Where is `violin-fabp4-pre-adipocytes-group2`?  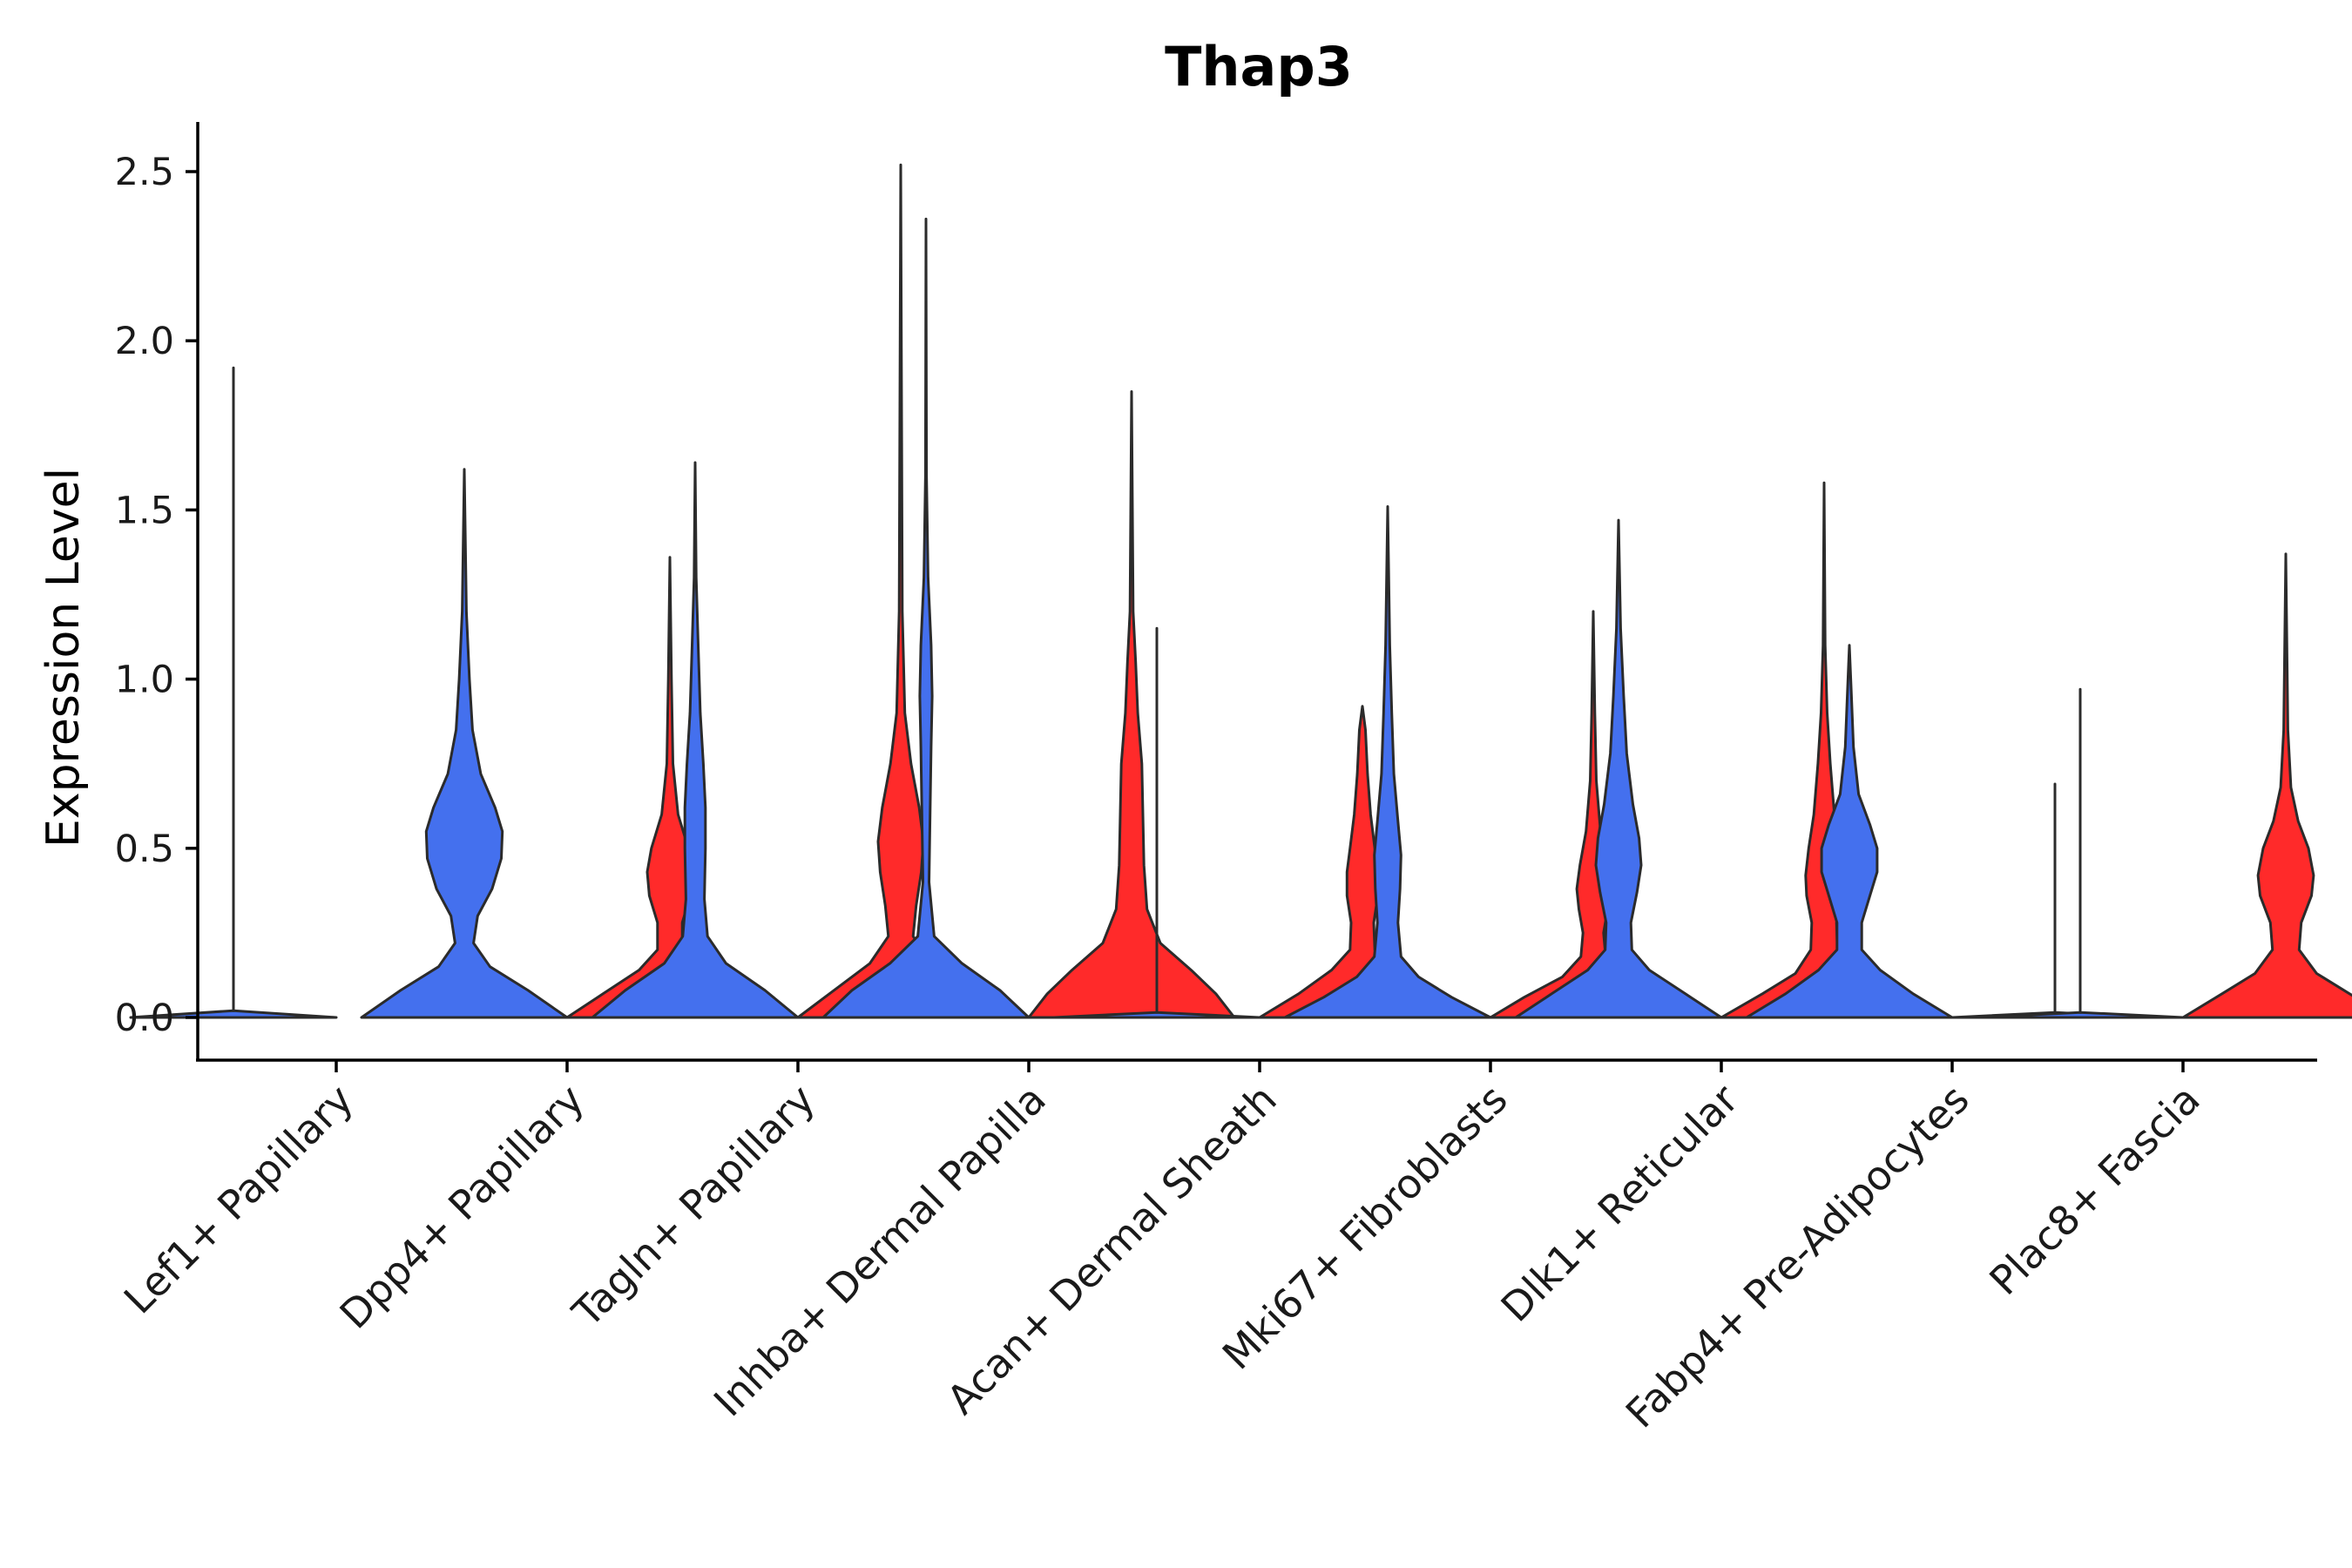 violin-fabp4-pre-adipocytes-group2 is located at coordinates (2054, 900).